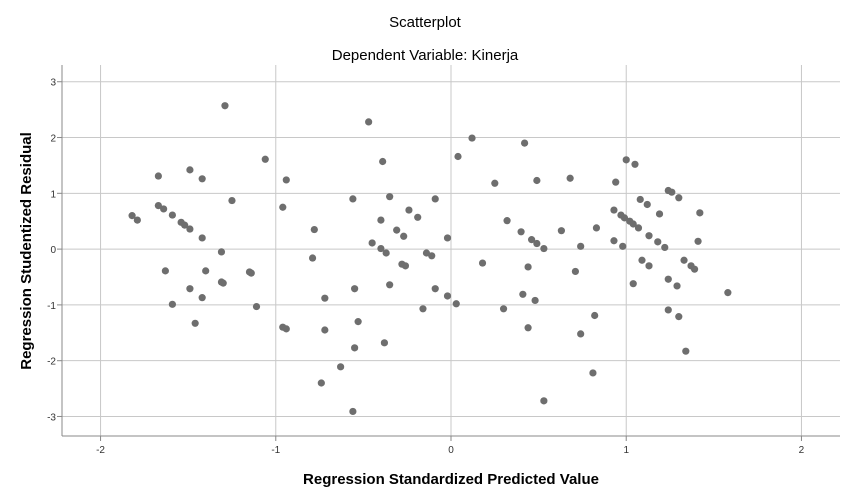  I want to click on x-tick-label: 0, so click(451, 450).